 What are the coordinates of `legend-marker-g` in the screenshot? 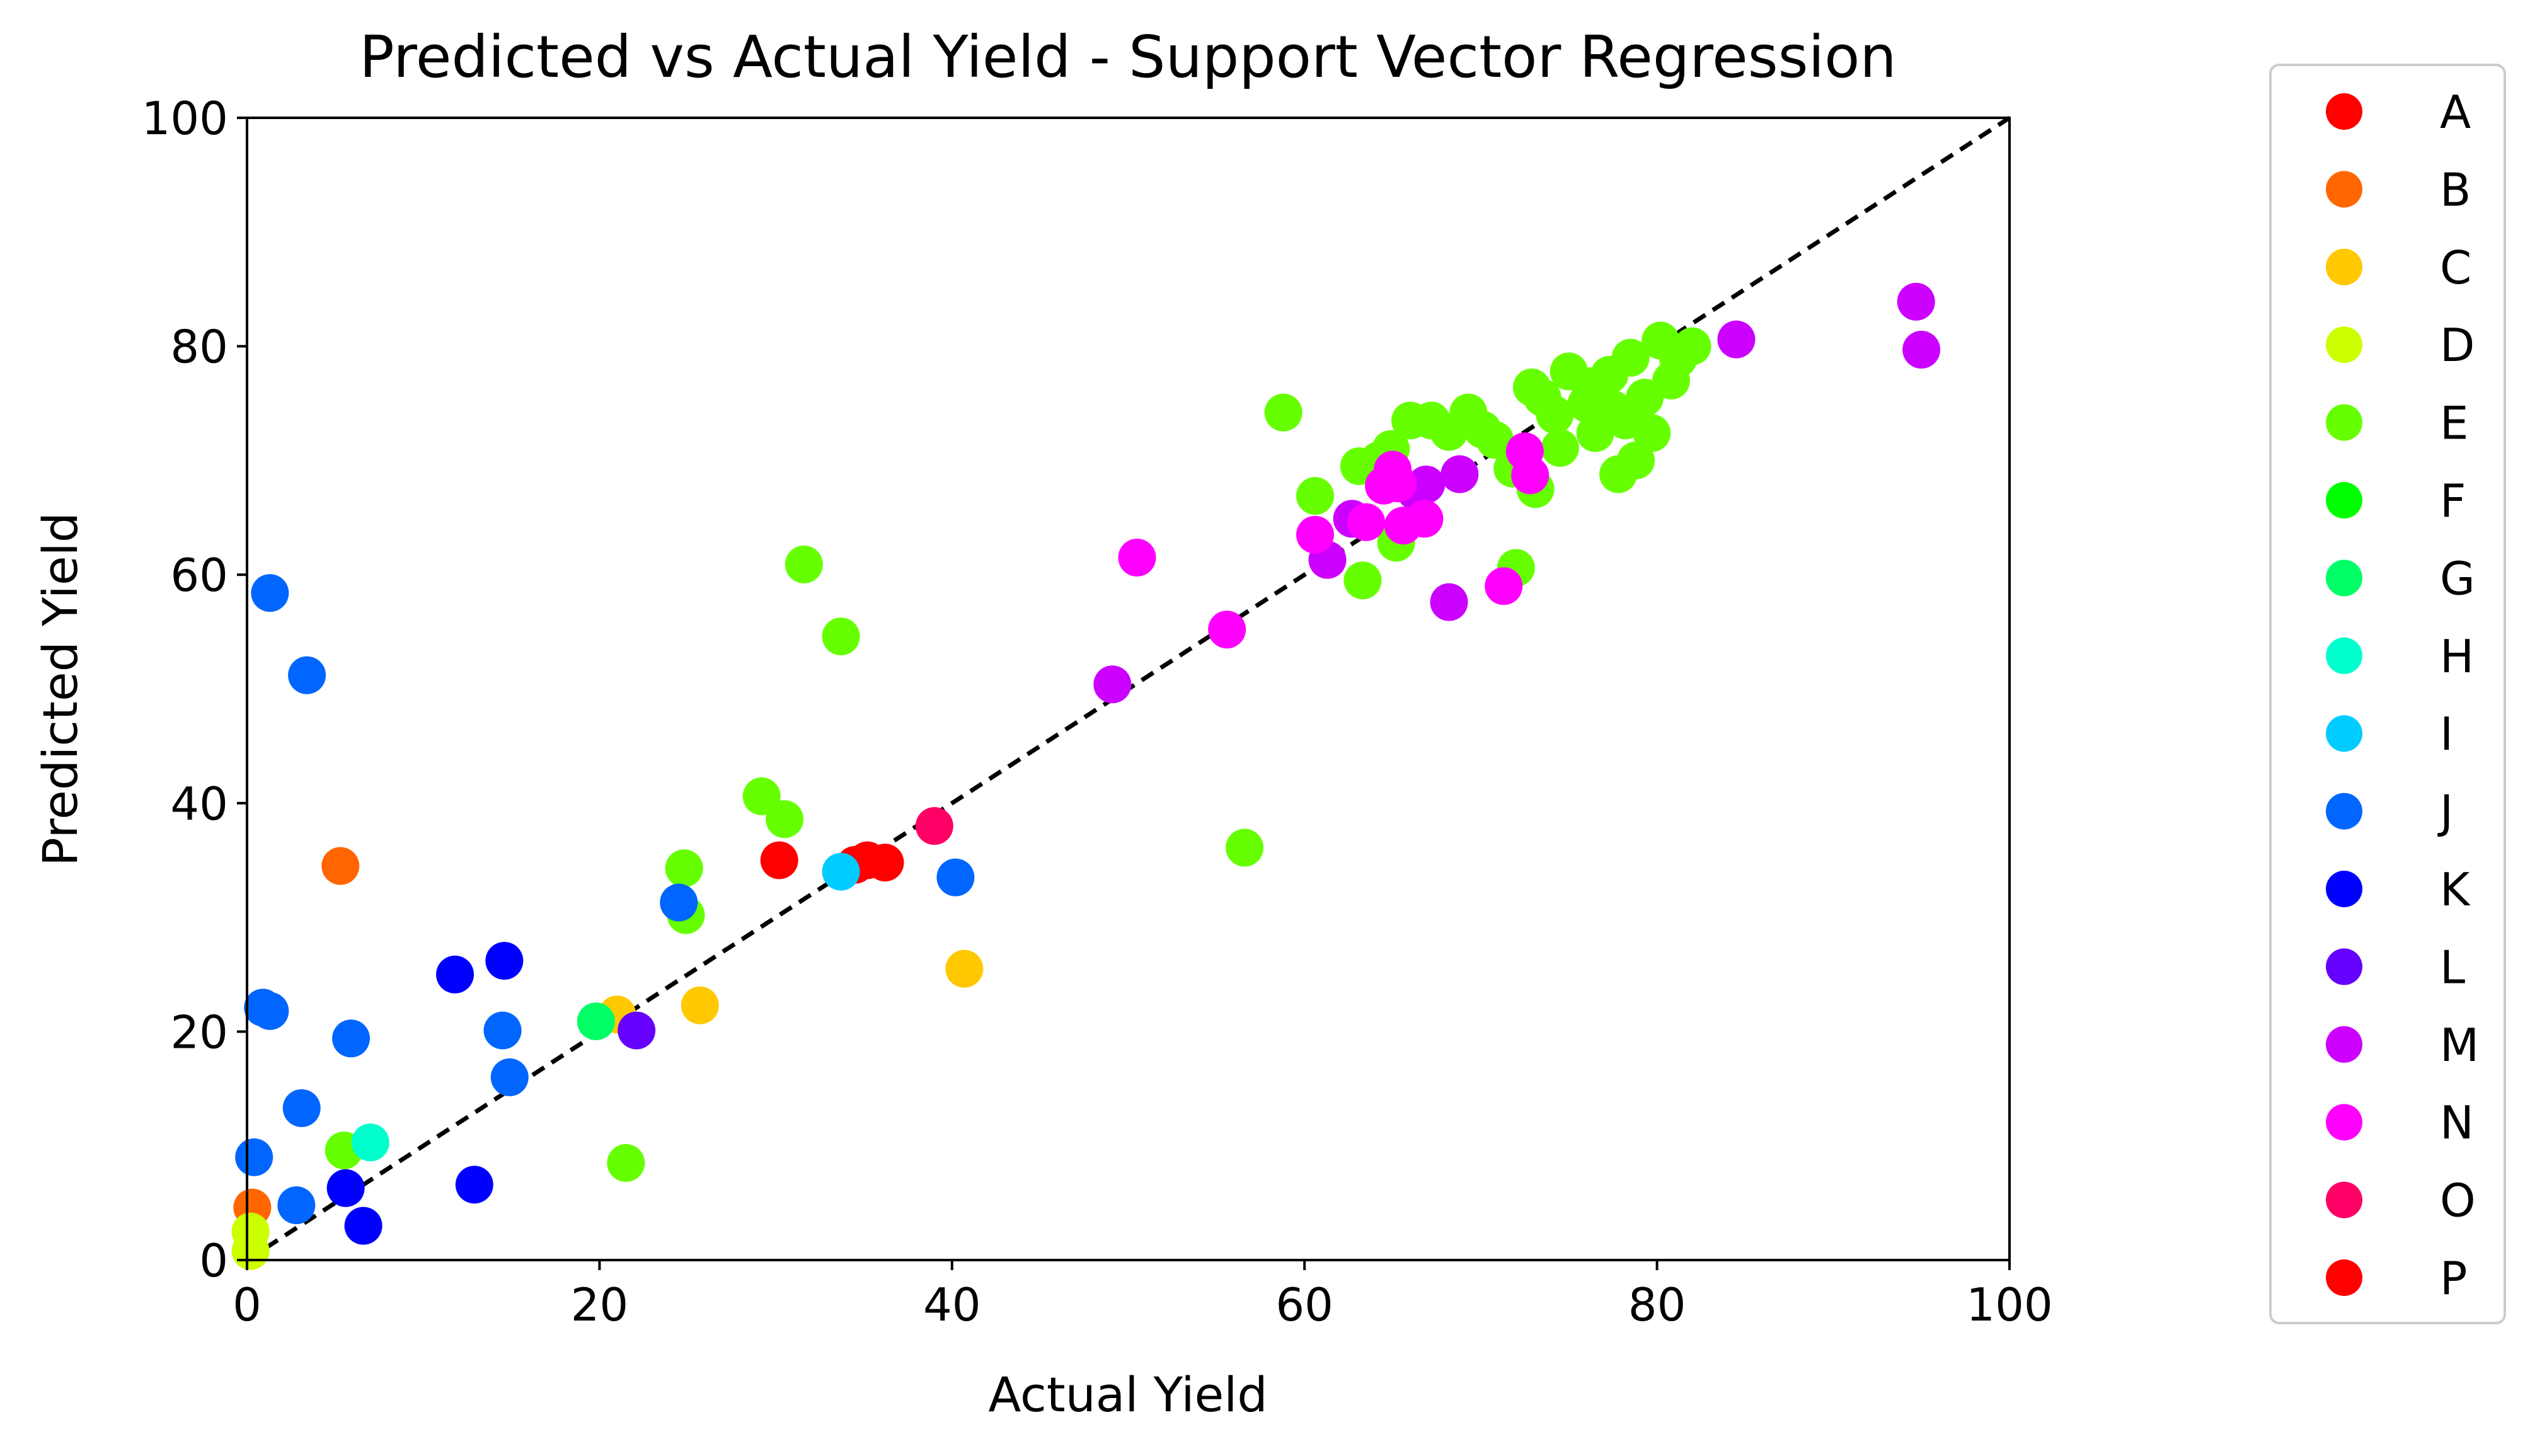 It's located at (2344, 578).